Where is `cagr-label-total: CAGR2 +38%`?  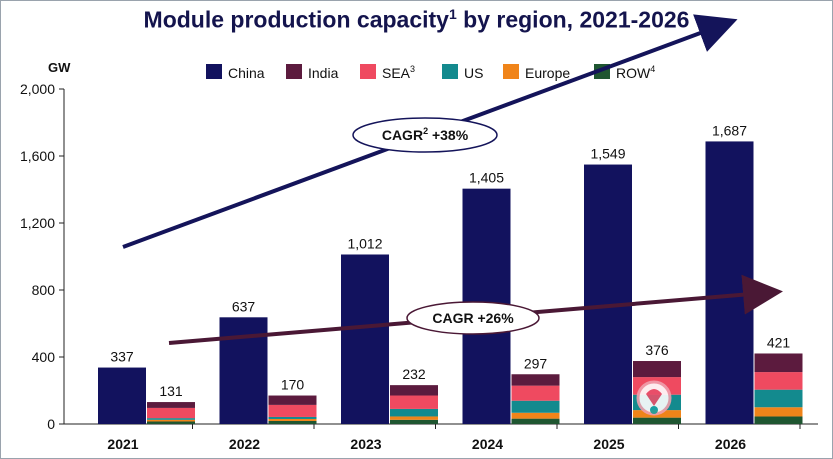 cagr-label-total: CAGR2 +38% is located at coordinates (425, 134).